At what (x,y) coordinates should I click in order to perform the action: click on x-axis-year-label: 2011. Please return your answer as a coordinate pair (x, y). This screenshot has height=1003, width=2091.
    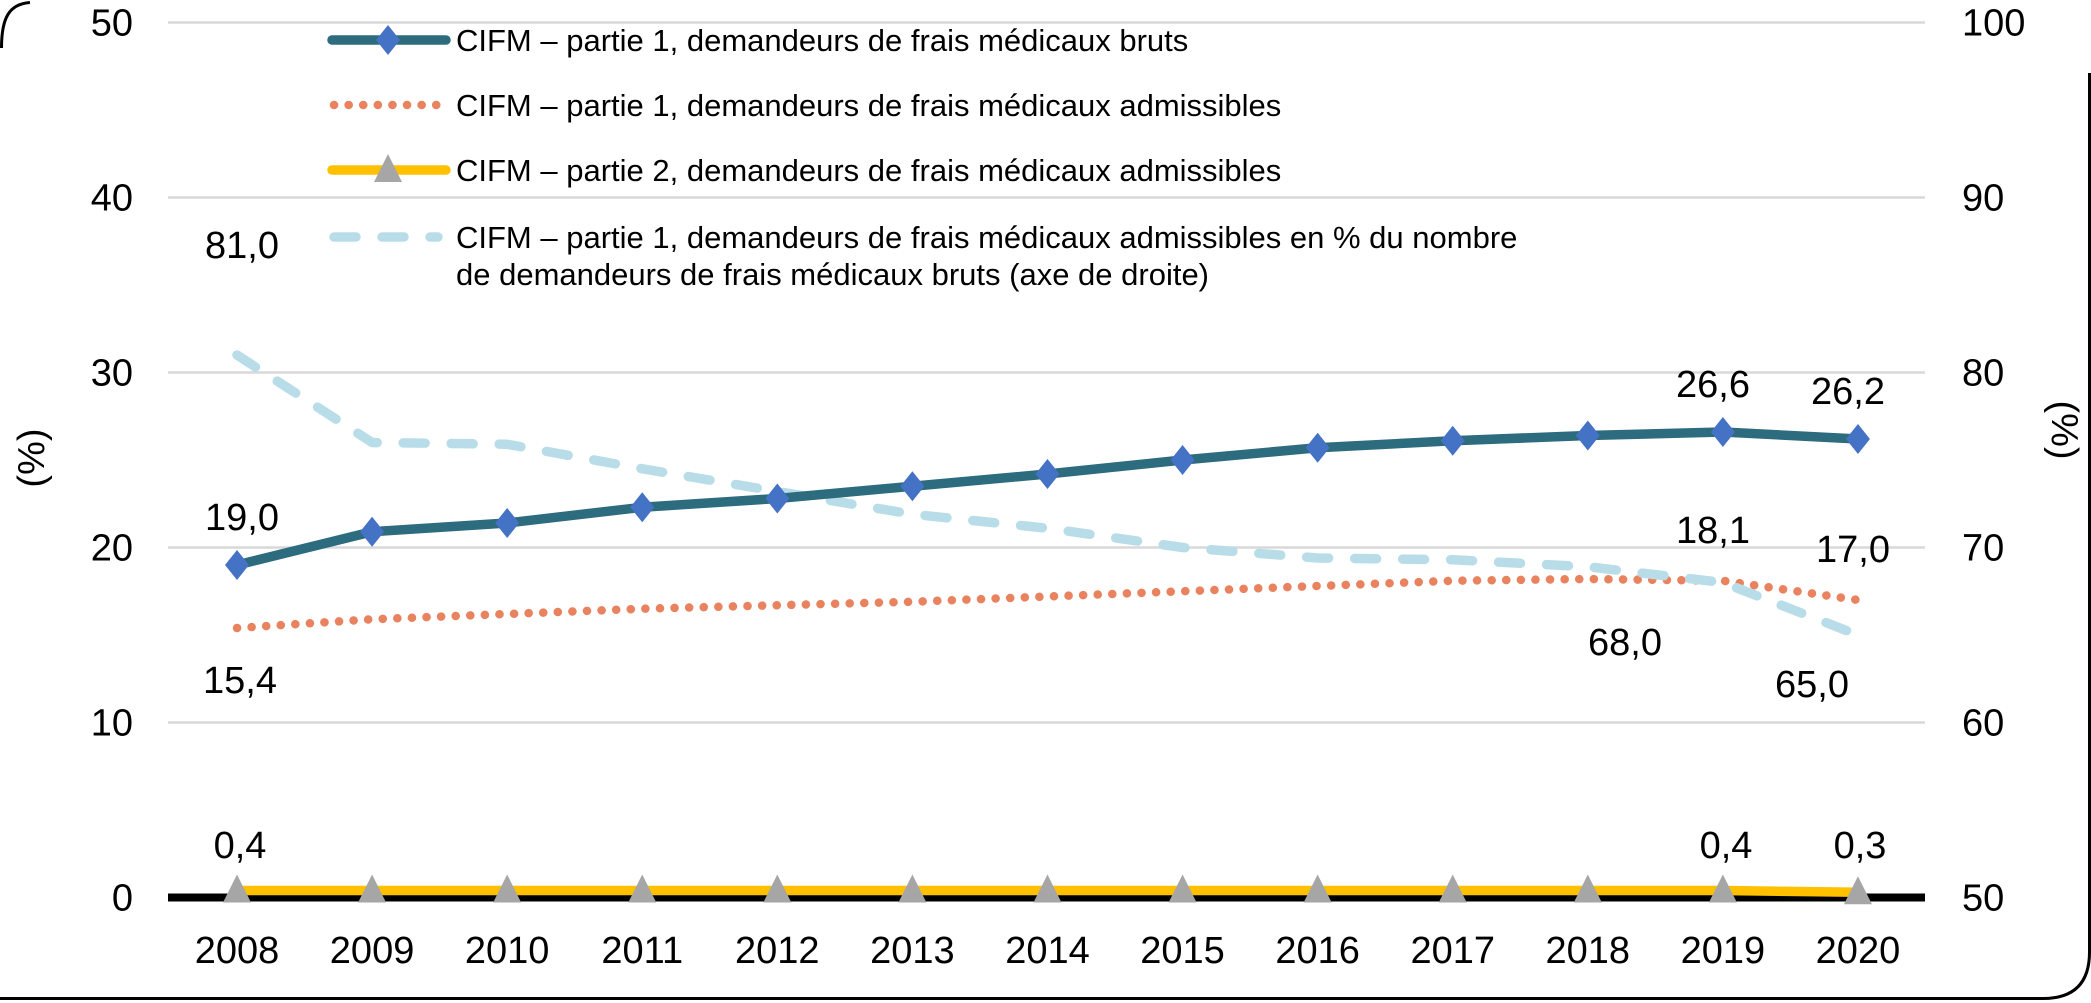
    Looking at the image, I should click on (642, 951).